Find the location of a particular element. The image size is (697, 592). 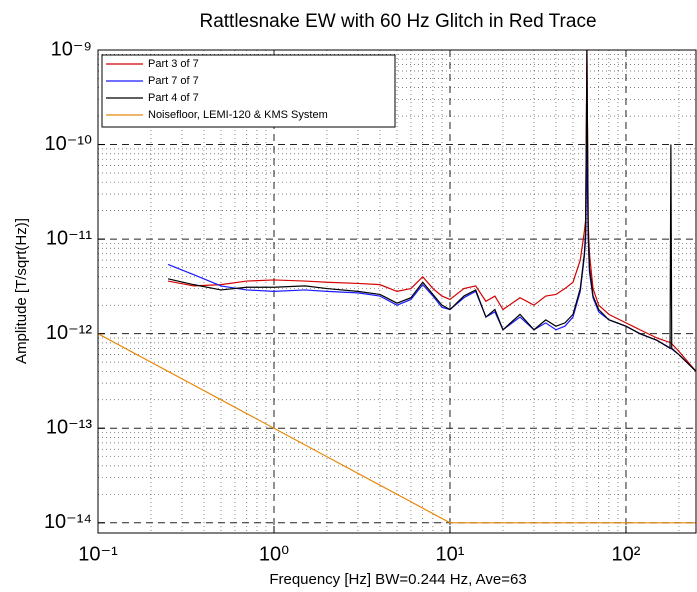

y-tick-label: 10⁻¹⁴ is located at coordinates (68, 522).